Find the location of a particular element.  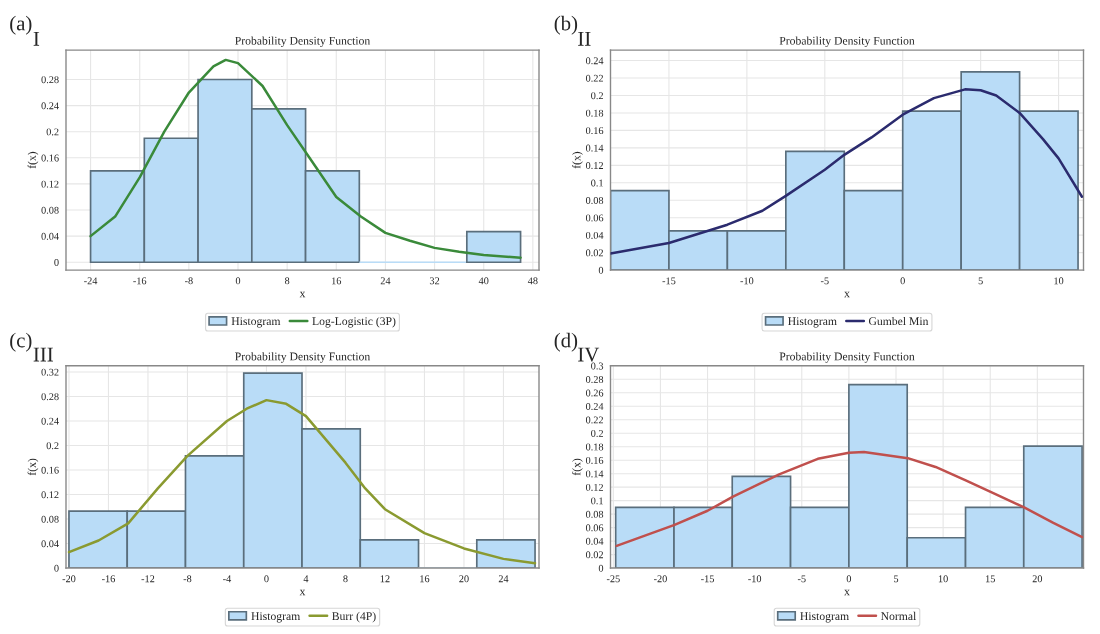

text: III is located at coordinates (43, 354).